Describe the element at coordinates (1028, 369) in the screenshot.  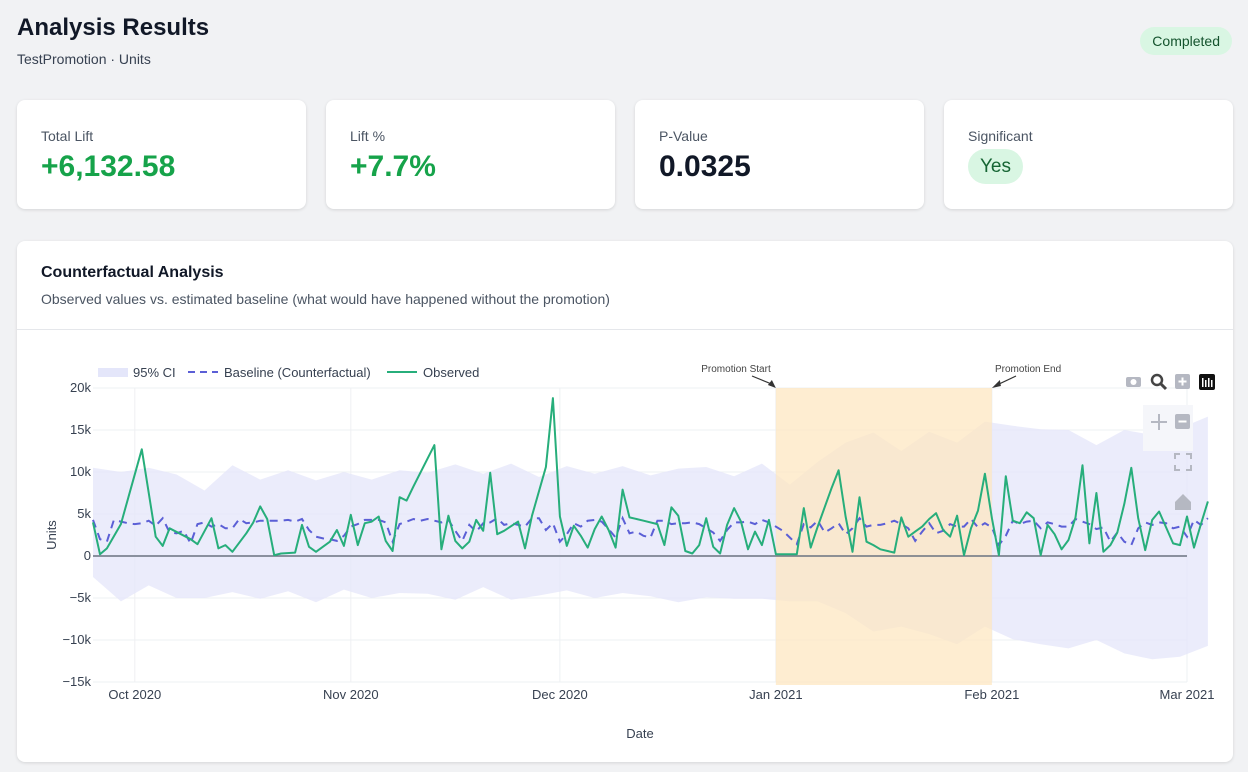
I see `annotation-promotion-end: Promotion End` at that location.